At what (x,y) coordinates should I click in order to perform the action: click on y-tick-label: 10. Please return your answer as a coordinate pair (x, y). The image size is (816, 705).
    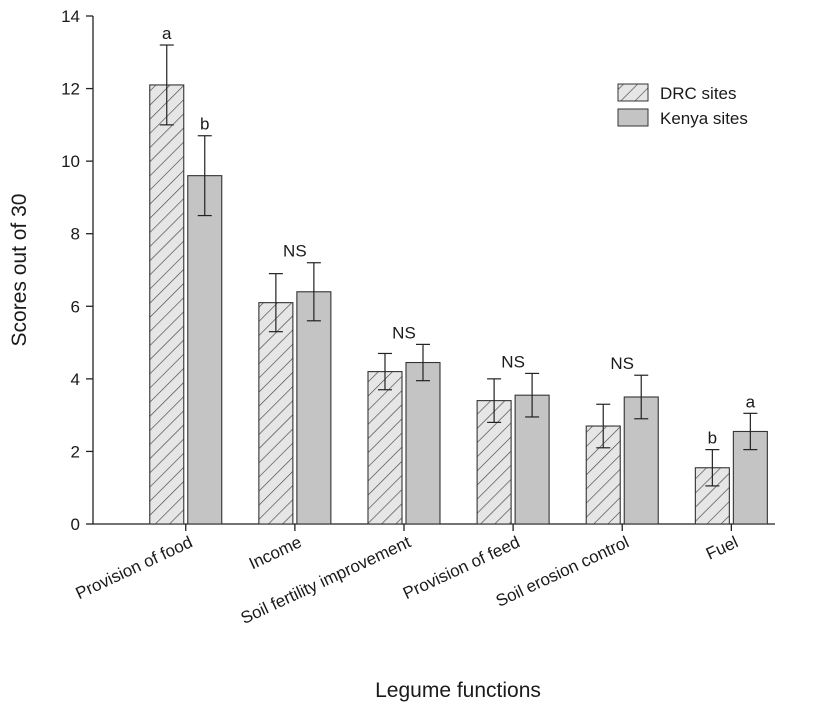
    Looking at the image, I should click on (70, 161).